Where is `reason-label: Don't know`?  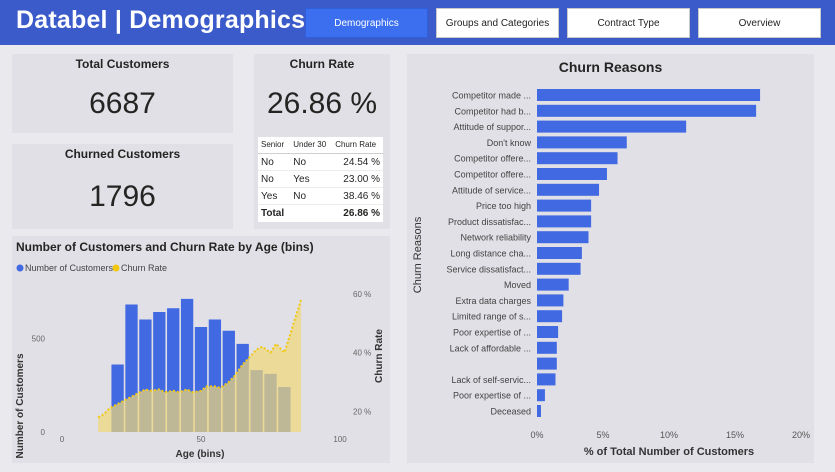 reason-label: Don't know is located at coordinates (509, 143).